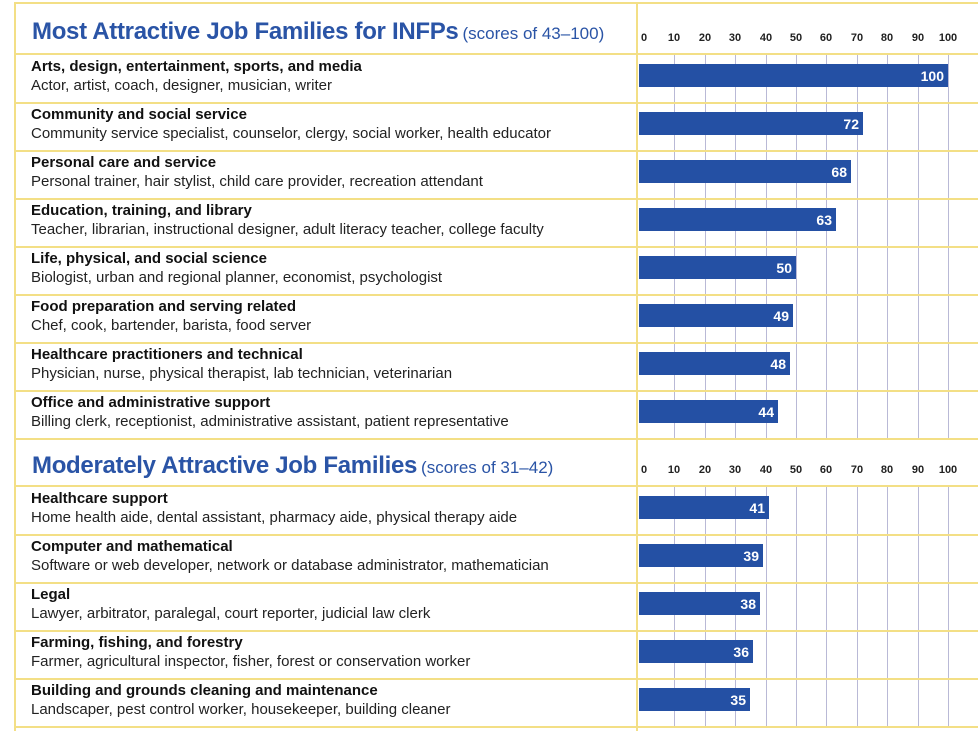 This screenshot has height=731, width=978. Describe the element at coordinates (757, 508) in the screenshot. I see `bar-value-label: 41` at that location.